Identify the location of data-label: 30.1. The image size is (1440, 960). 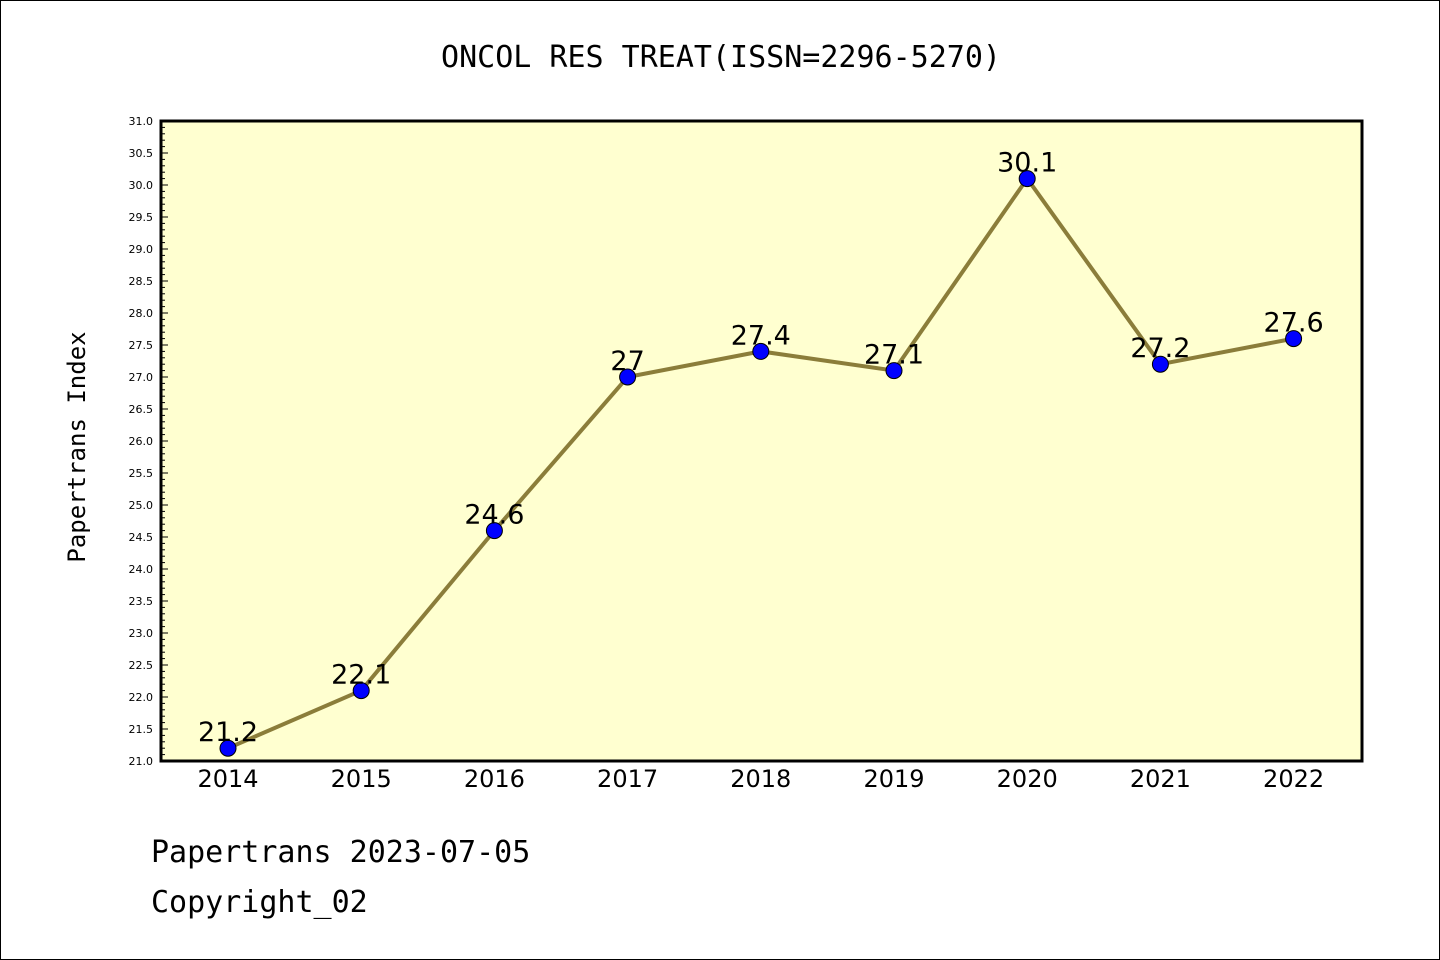
(1027, 163).